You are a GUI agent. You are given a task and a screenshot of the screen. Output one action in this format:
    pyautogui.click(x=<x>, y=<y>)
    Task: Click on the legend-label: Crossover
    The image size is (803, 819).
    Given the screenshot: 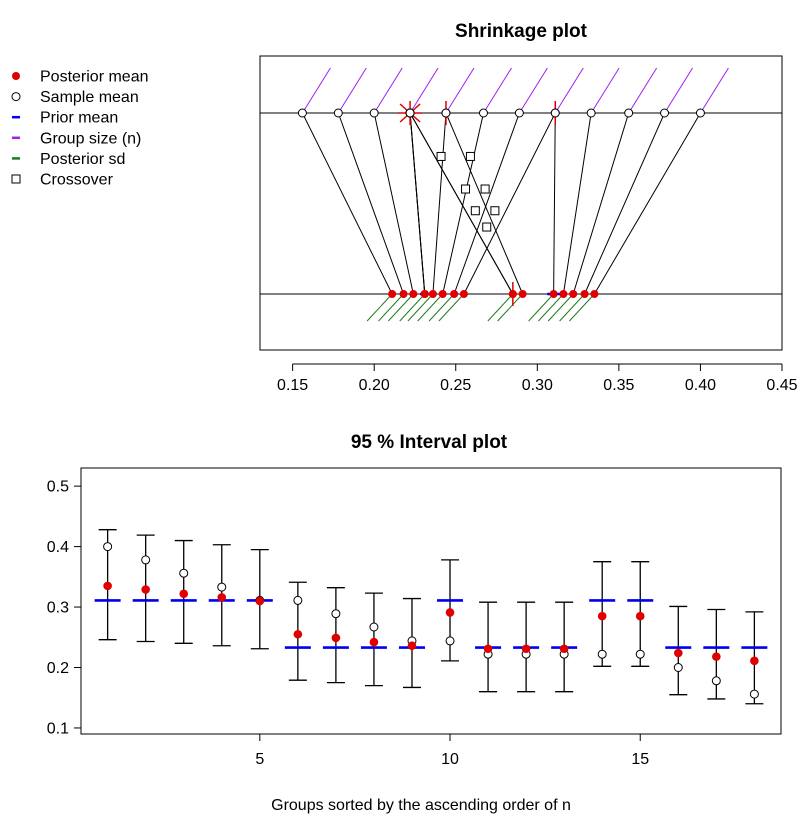 What is the action you would take?
    pyautogui.click(x=77, y=180)
    